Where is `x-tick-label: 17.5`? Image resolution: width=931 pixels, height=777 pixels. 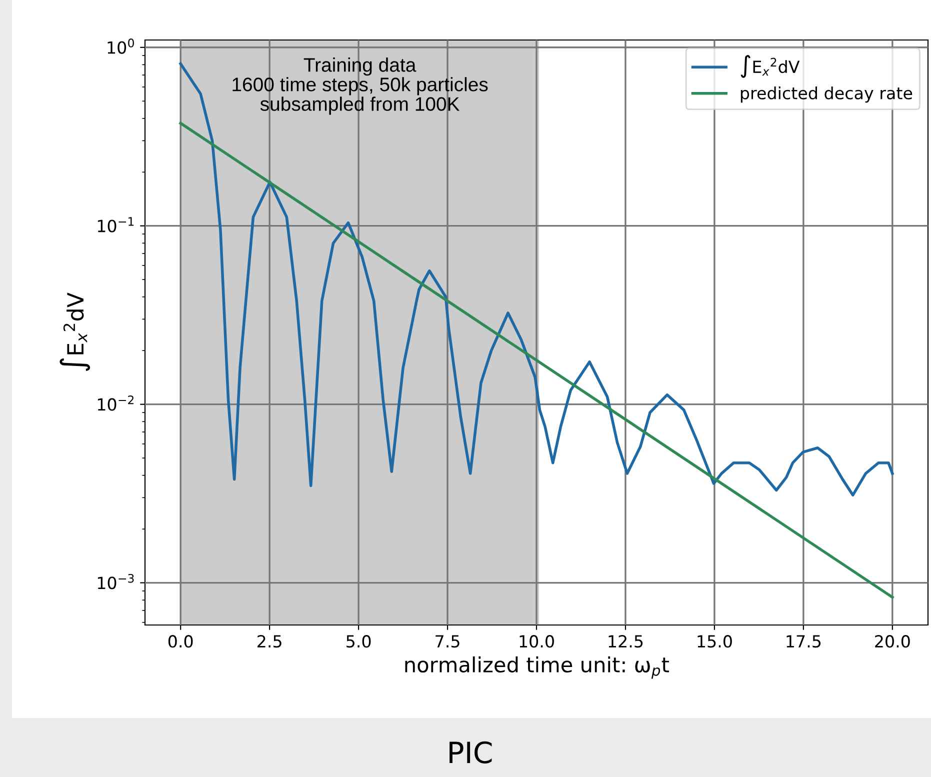 x-tick-label: 17.5 is located at coordinates (803, 641).